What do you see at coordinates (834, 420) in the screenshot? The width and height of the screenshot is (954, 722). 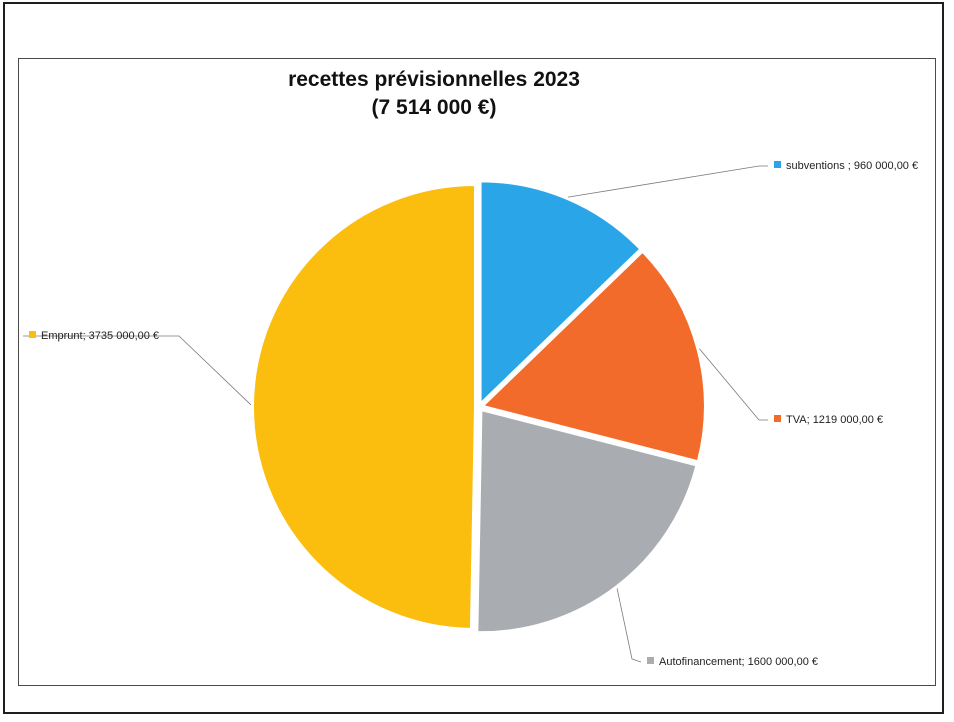 I see `data-label-tva: TVA; 1219 000,00 €` at bounding box center [834, 420].